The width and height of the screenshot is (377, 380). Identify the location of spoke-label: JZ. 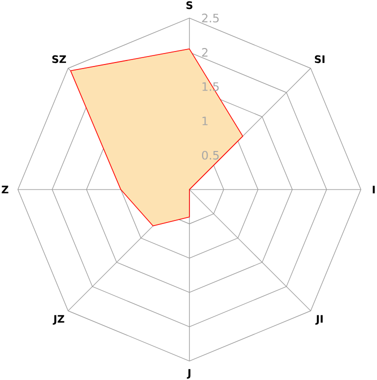
(58, 320).